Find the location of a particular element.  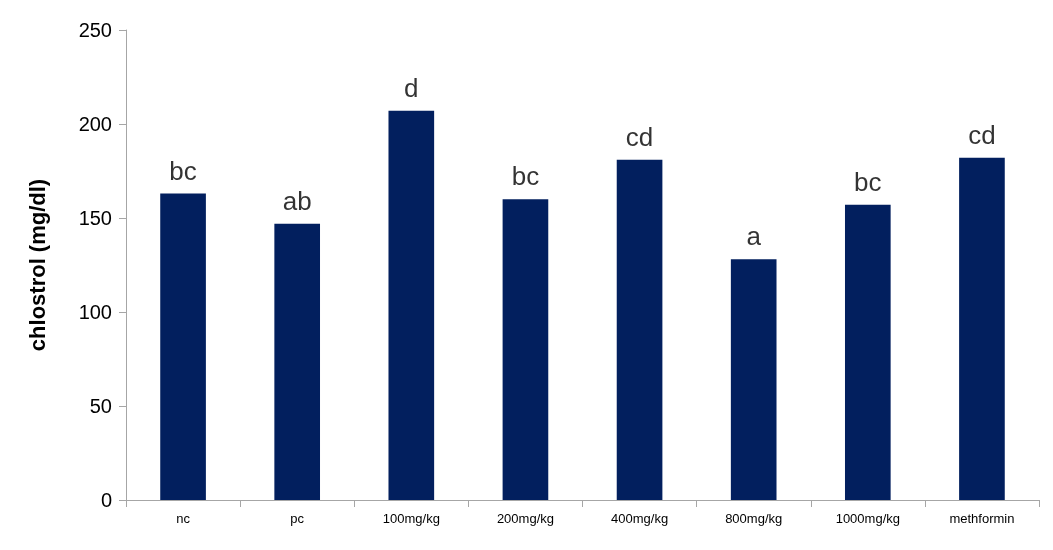

x-tick-label: 800mg/kg is located at coordinates (754, 518).